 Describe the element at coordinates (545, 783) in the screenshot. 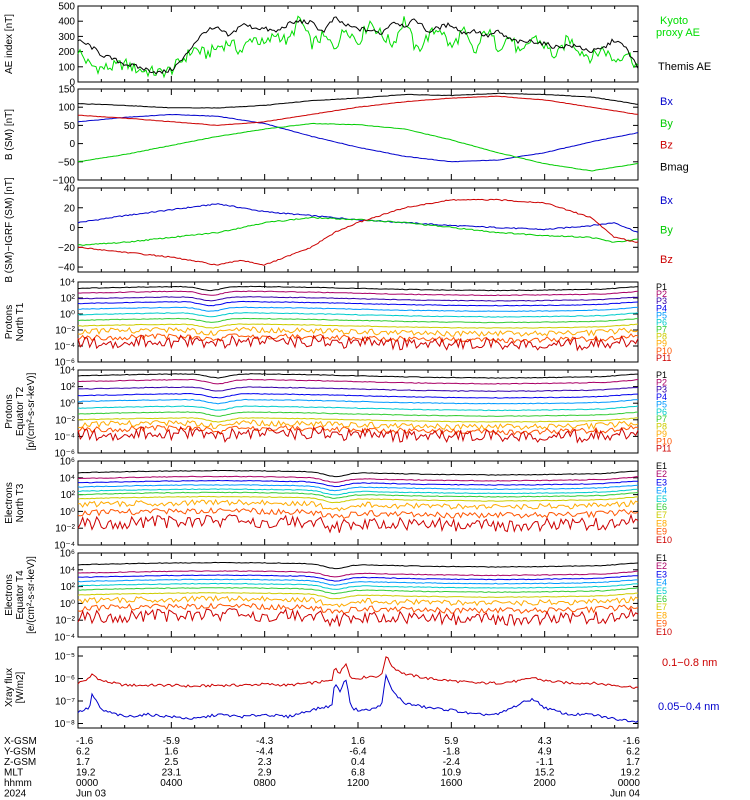

I see `ephemeris-value: 2000` at that location.